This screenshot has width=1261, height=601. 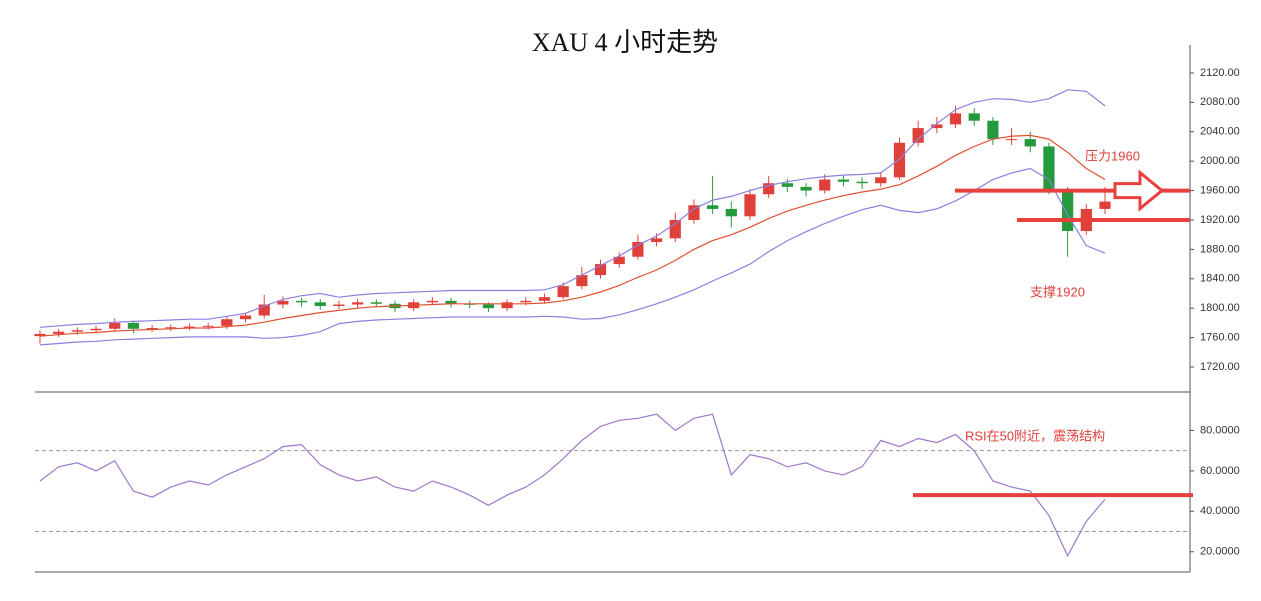 What do you see at coordinates (1220, 511) in the screenshot?
I see `y-tick-label: 40.0000` at bounding box center [1220, 511].